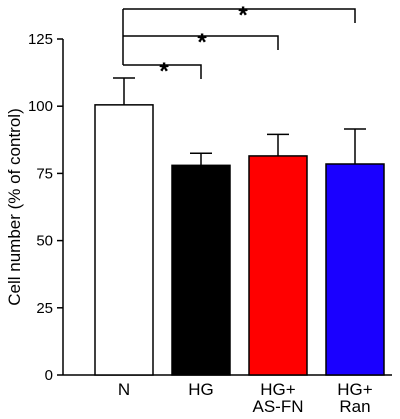  Describe the element at coordinates (44, 308) in the screenshot. I see `y-tick-label: 25` at that location.